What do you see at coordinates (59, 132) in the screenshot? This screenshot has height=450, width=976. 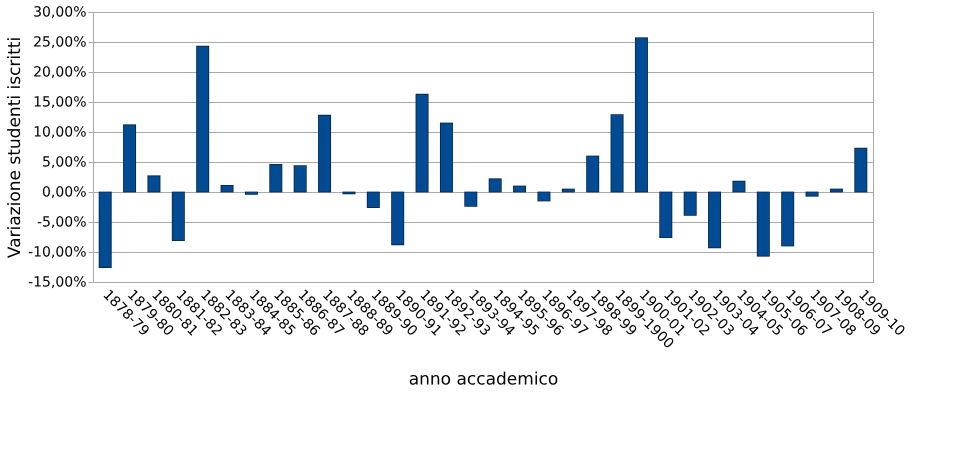 I see `y-tick-label: 10,00%` at bounding box center [59, 132].